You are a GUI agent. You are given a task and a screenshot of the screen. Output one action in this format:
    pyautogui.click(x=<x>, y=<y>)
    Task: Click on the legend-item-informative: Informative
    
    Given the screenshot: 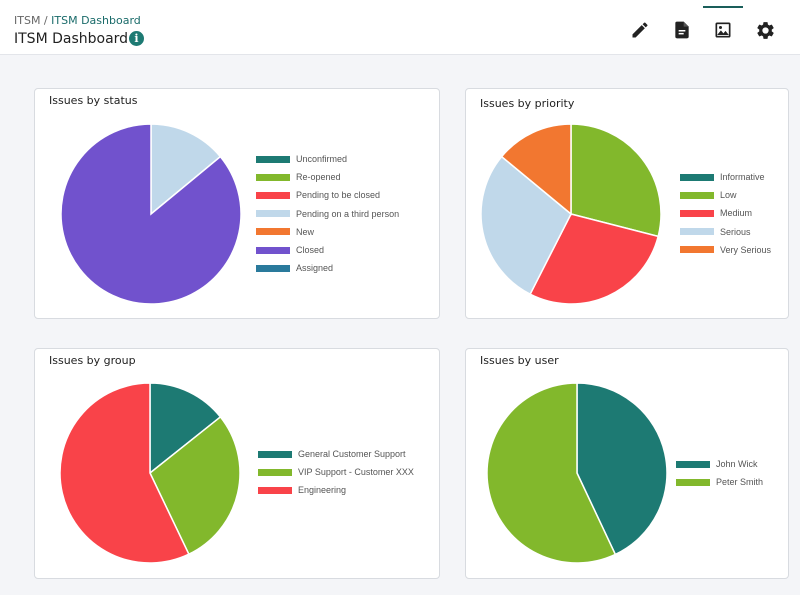 What is the action you would take?
    pyautogui.click(x=725, y=177)
    